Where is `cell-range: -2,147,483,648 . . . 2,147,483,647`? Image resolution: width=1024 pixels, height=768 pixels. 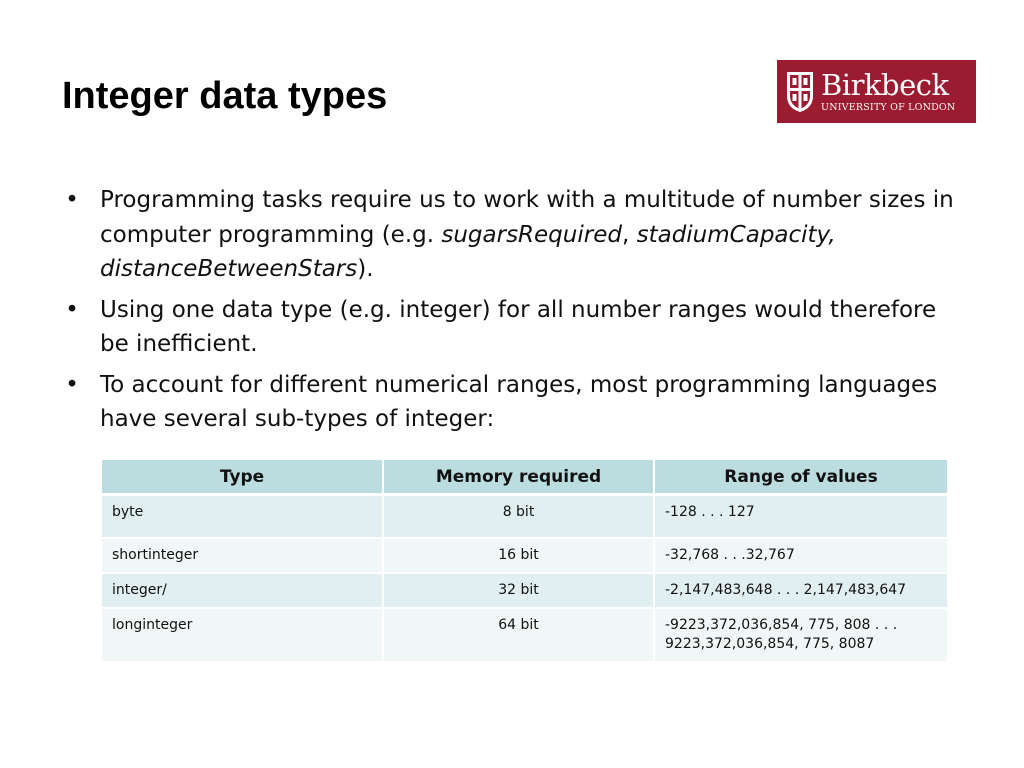 cell-range: -2,147,483,648 . . . 2,147,483,647 is located at coordinates (801, 591).